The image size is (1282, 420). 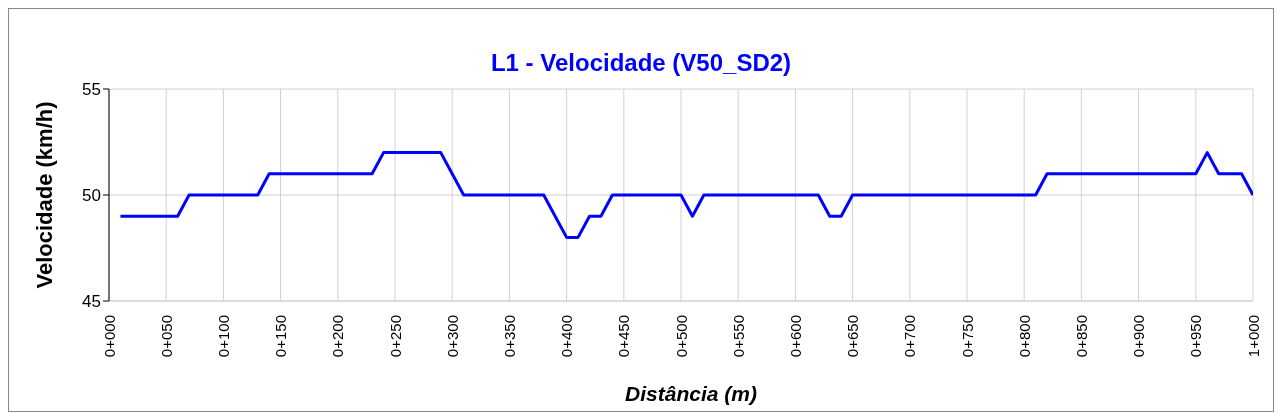 What do you see at coordinates (738, 336) in the screenshot?
I see `x-tick-label: 0+550` at bounding box center [738, 336].